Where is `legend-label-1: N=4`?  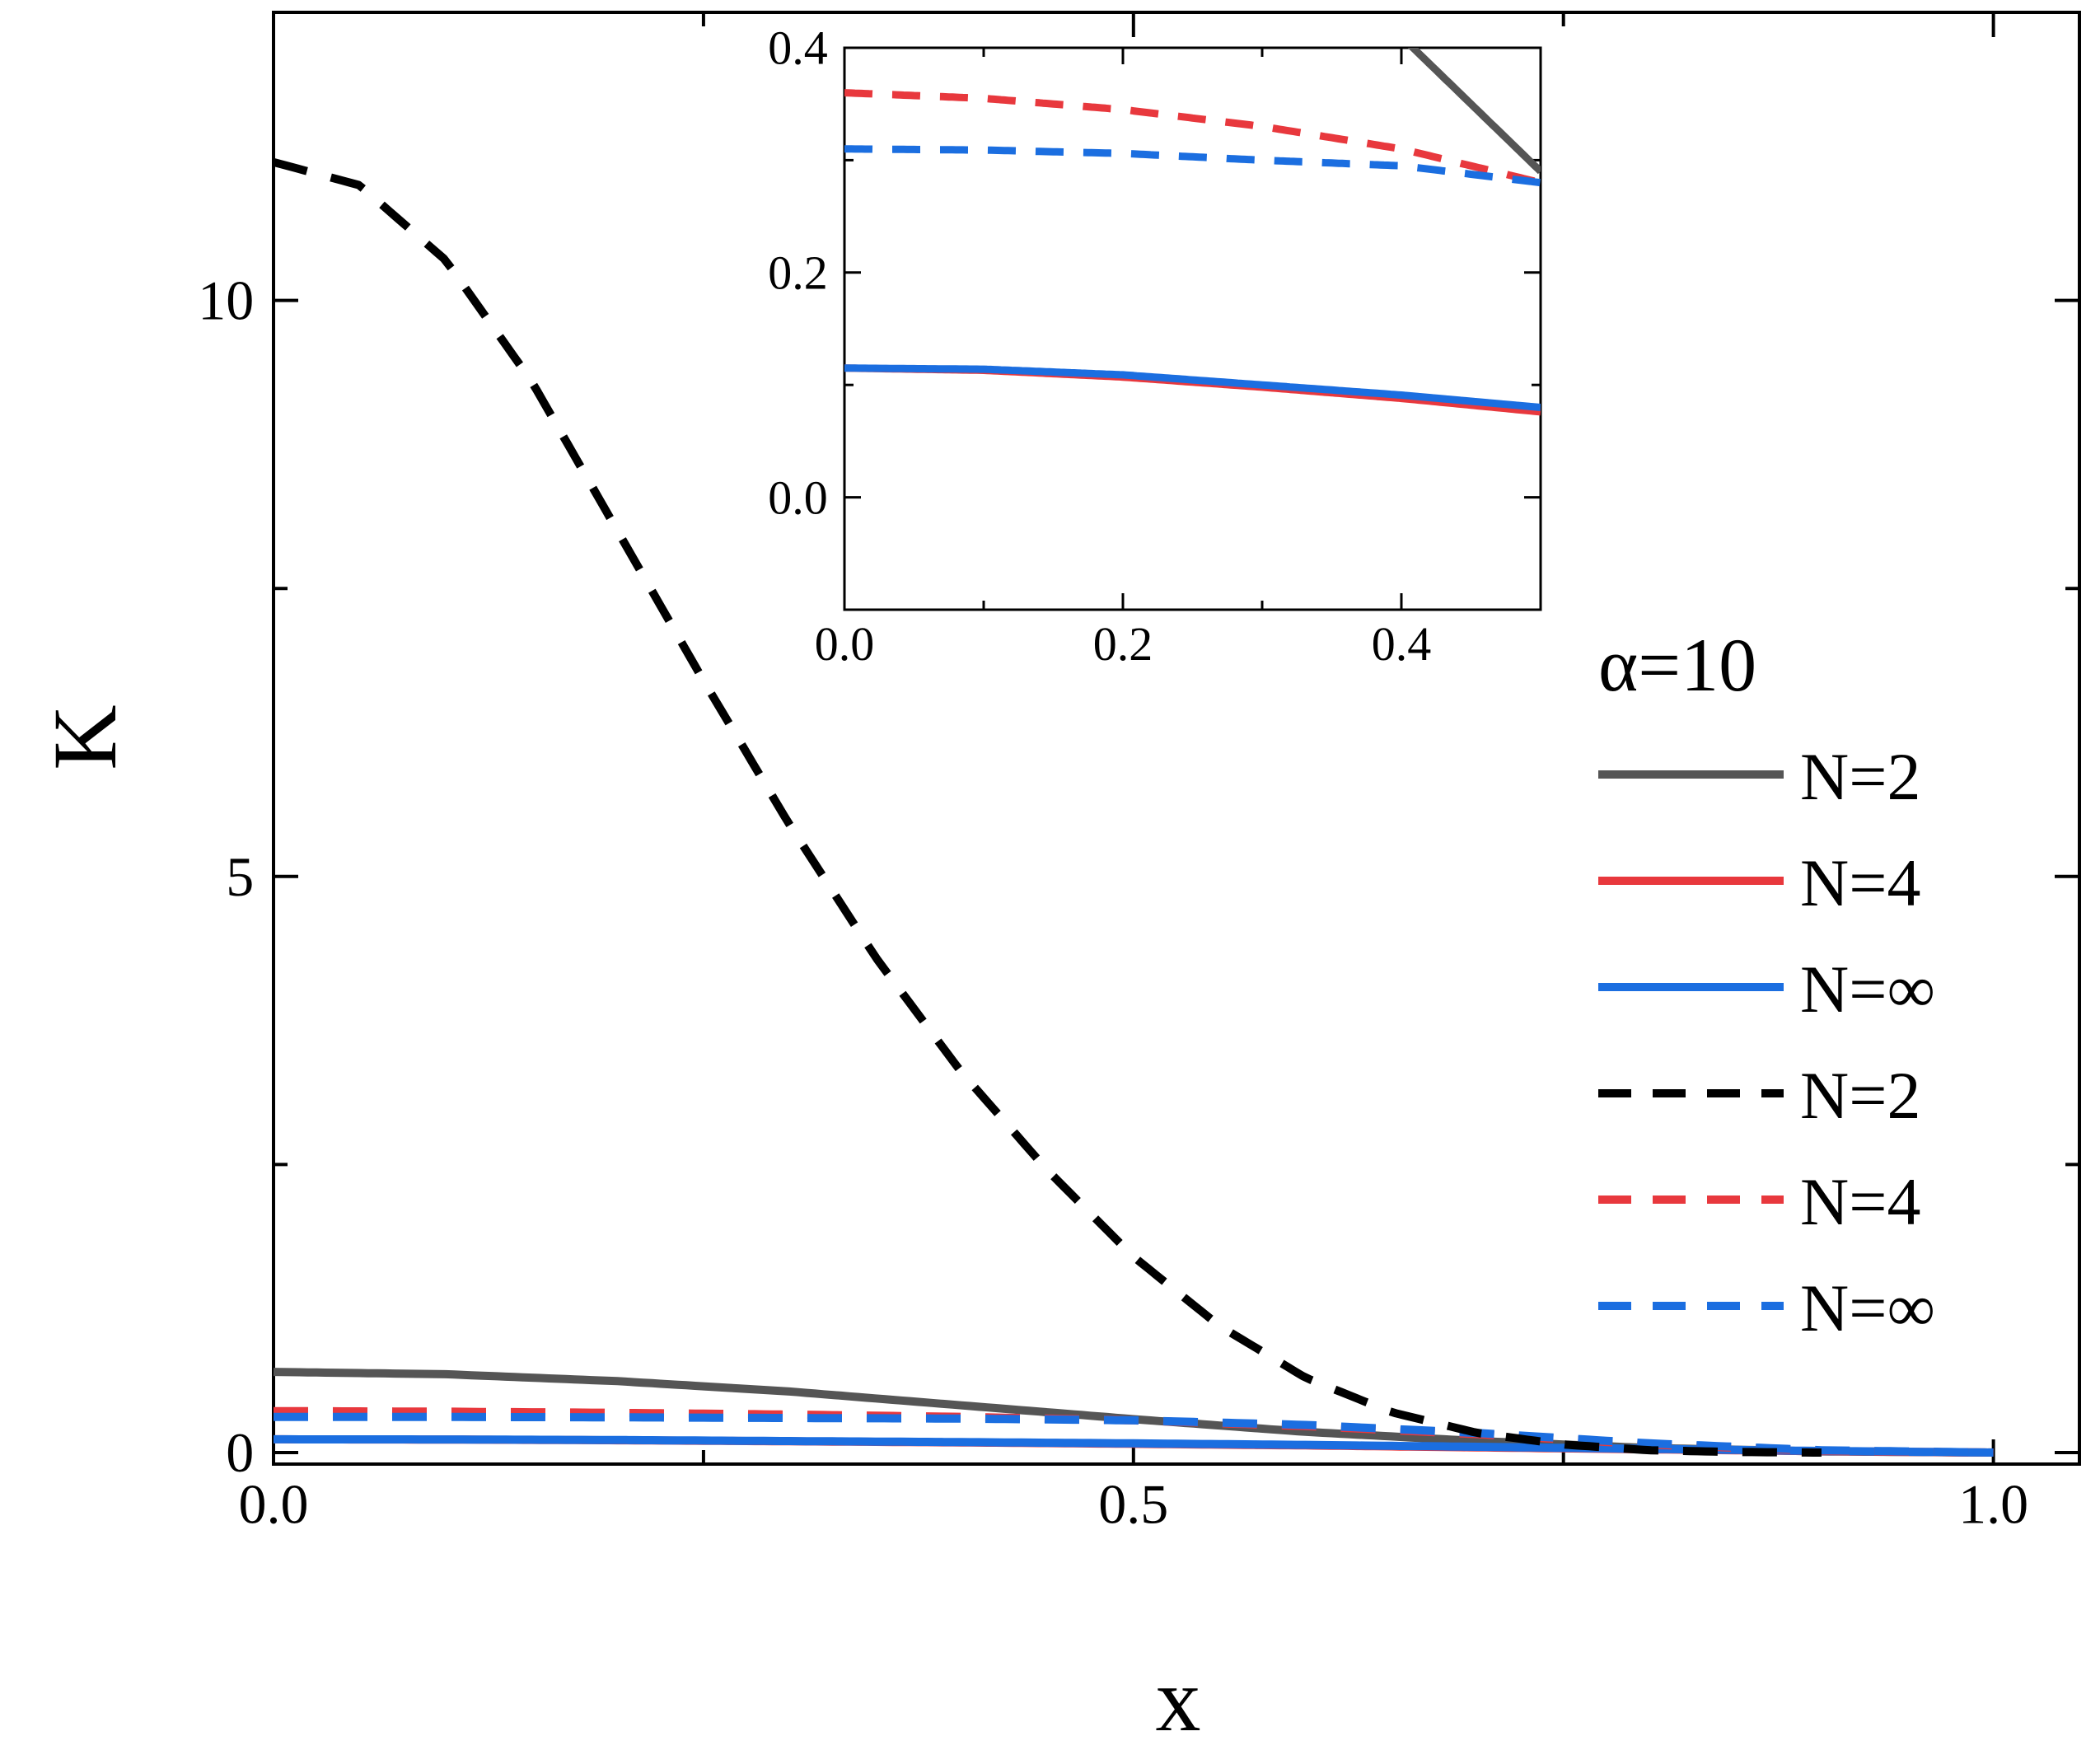
legend-label-1: N=4 is located at coordinates (1860, 882).